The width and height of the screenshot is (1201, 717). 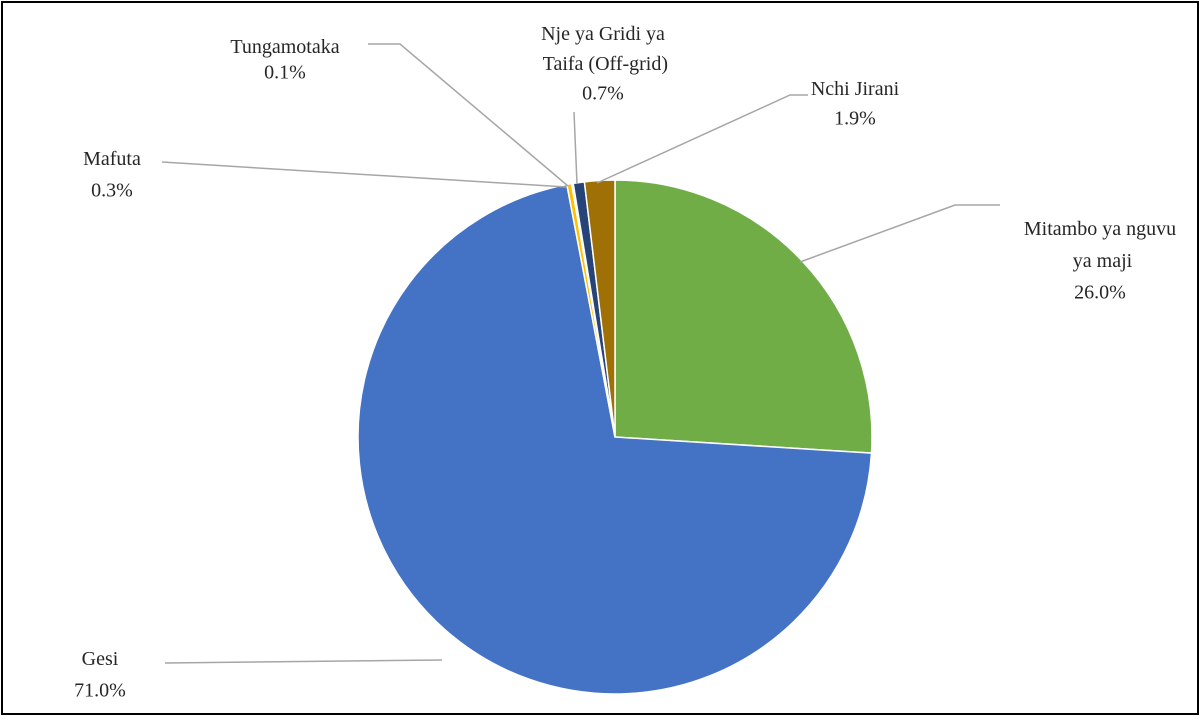 What do you see at coordinates (603, 49) in the screenshot?
I see `slice-label: Nje ya Gridi ya Taifa (Off-grid)` at bounding box center [603, 49].